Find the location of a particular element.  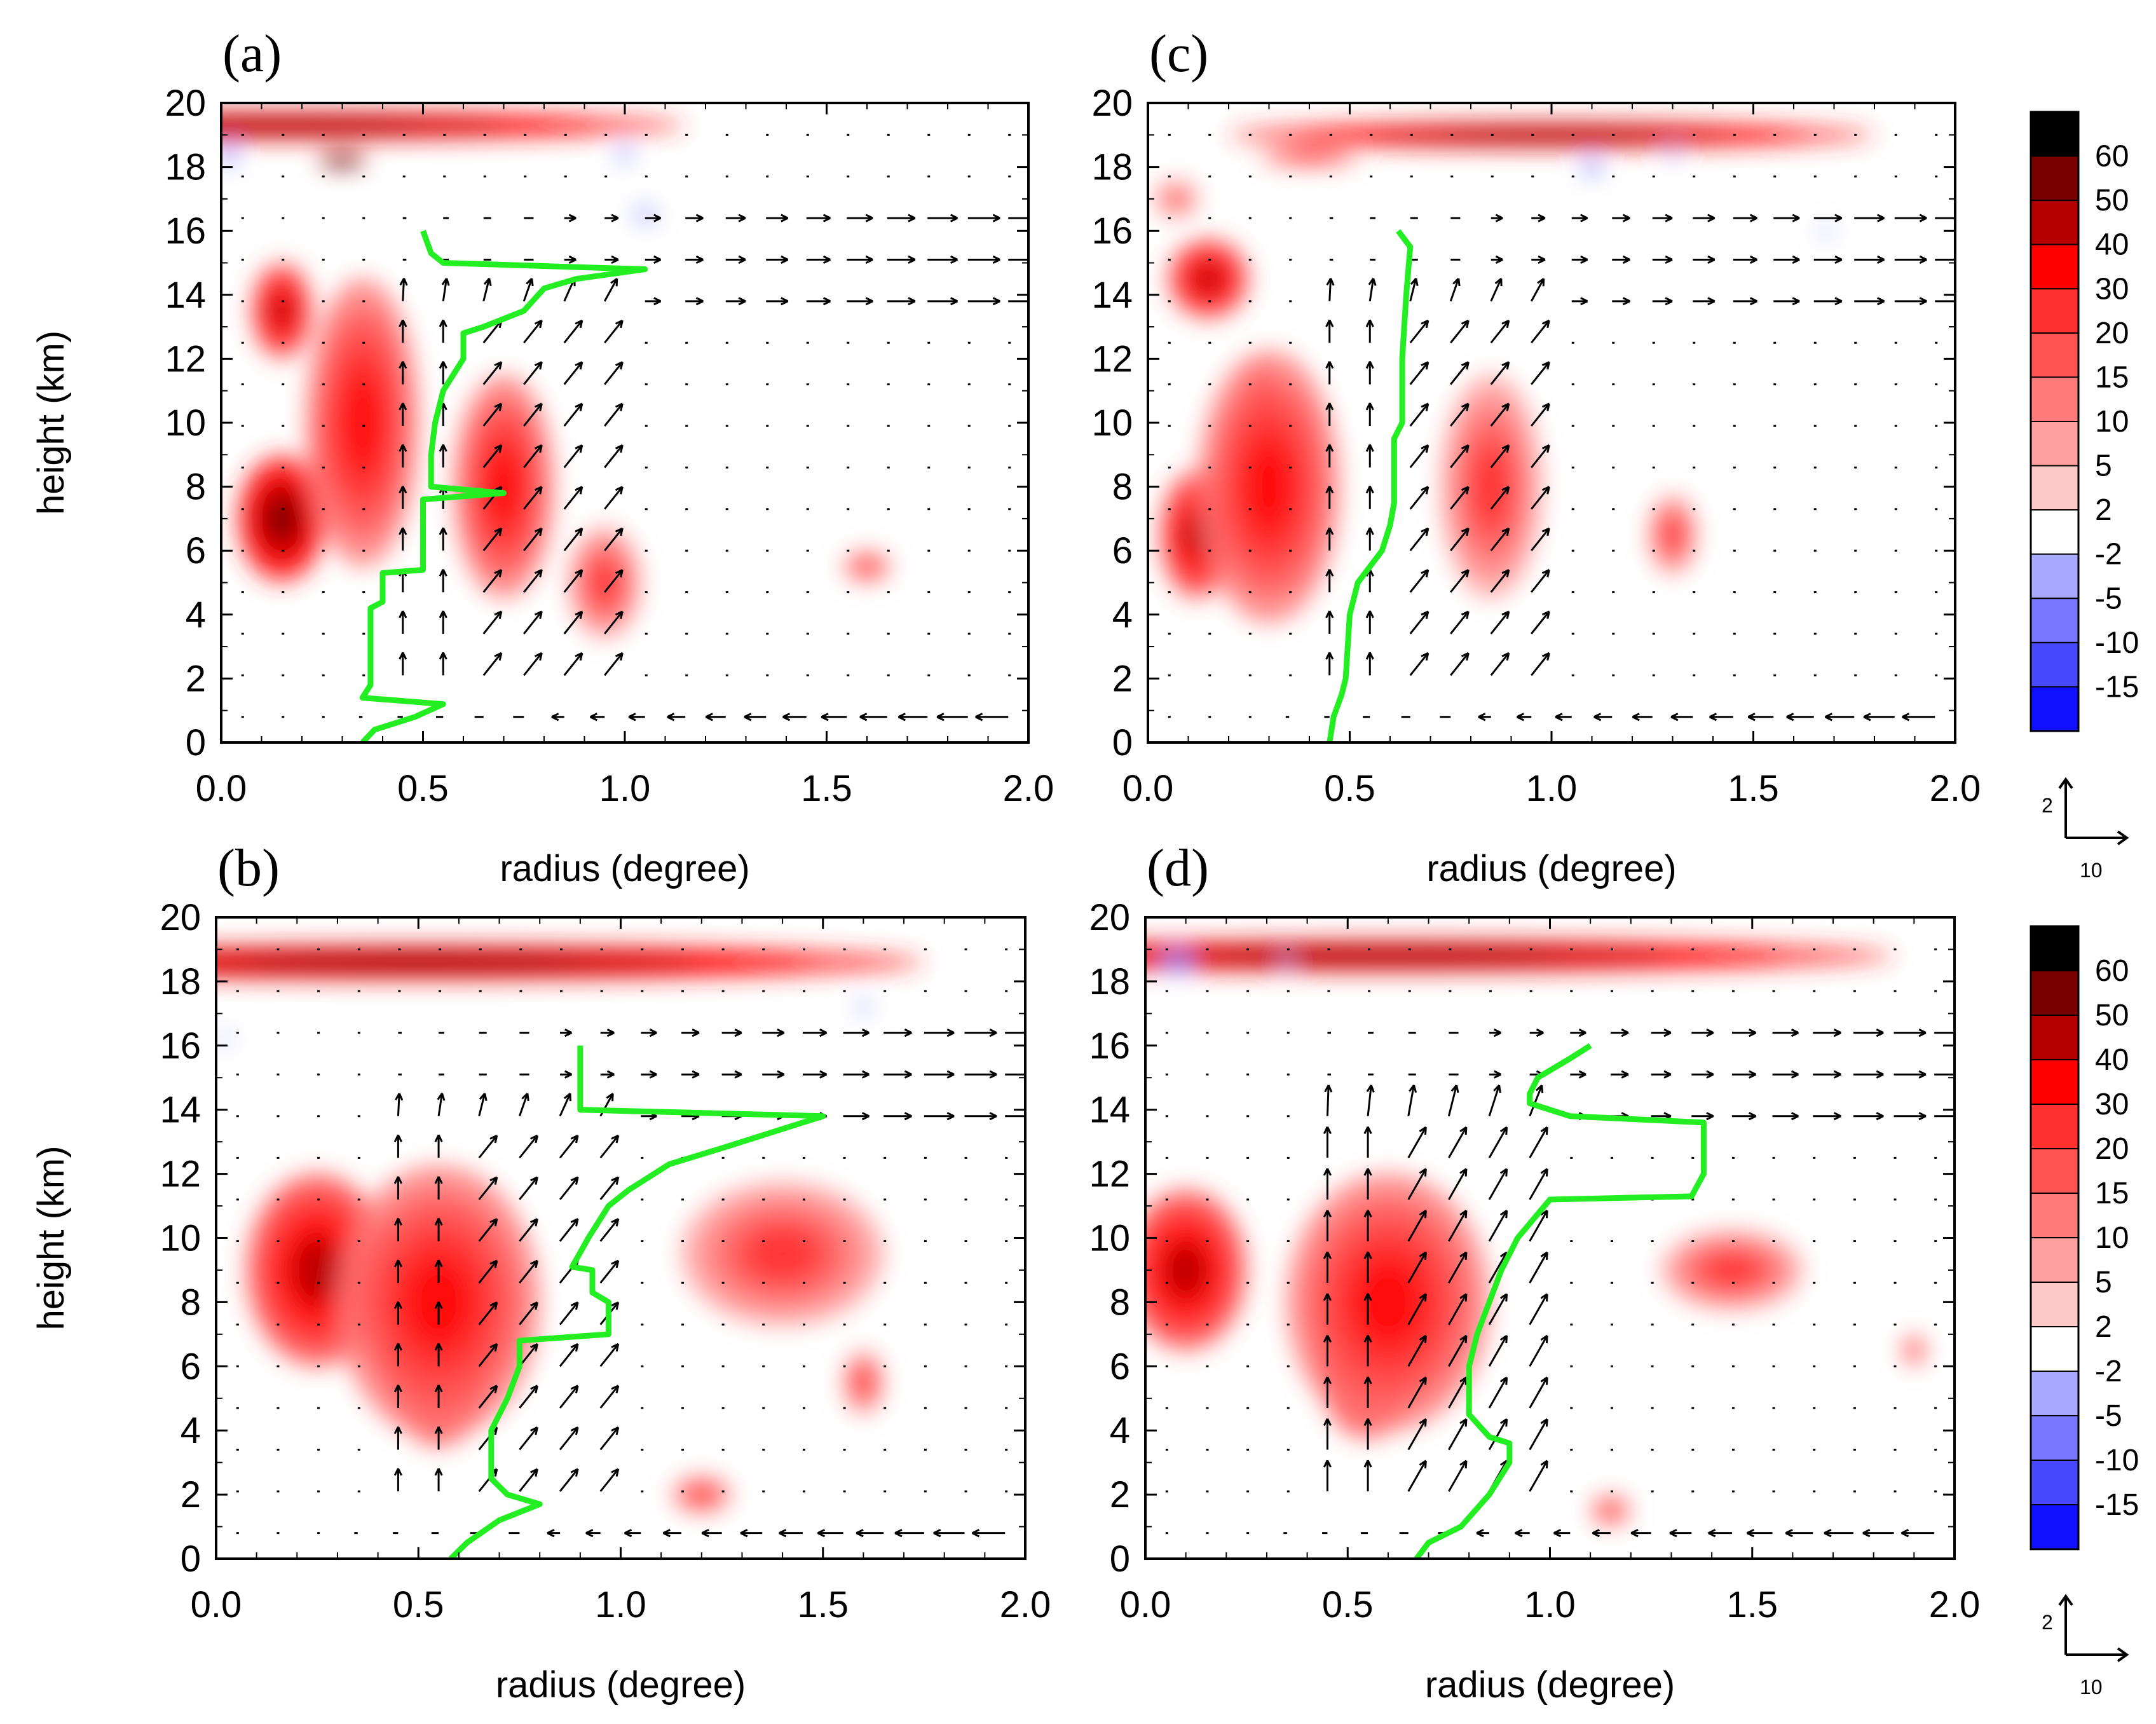

y-tick-label: 6 is located at coordinates (1120, 1366).